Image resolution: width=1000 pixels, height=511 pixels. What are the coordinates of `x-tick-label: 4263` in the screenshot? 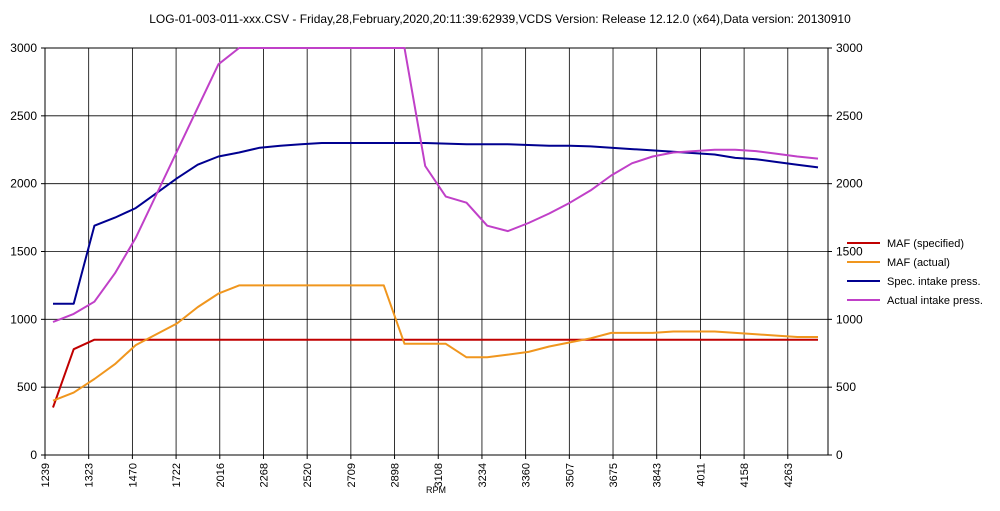 It's located at (789, 475).